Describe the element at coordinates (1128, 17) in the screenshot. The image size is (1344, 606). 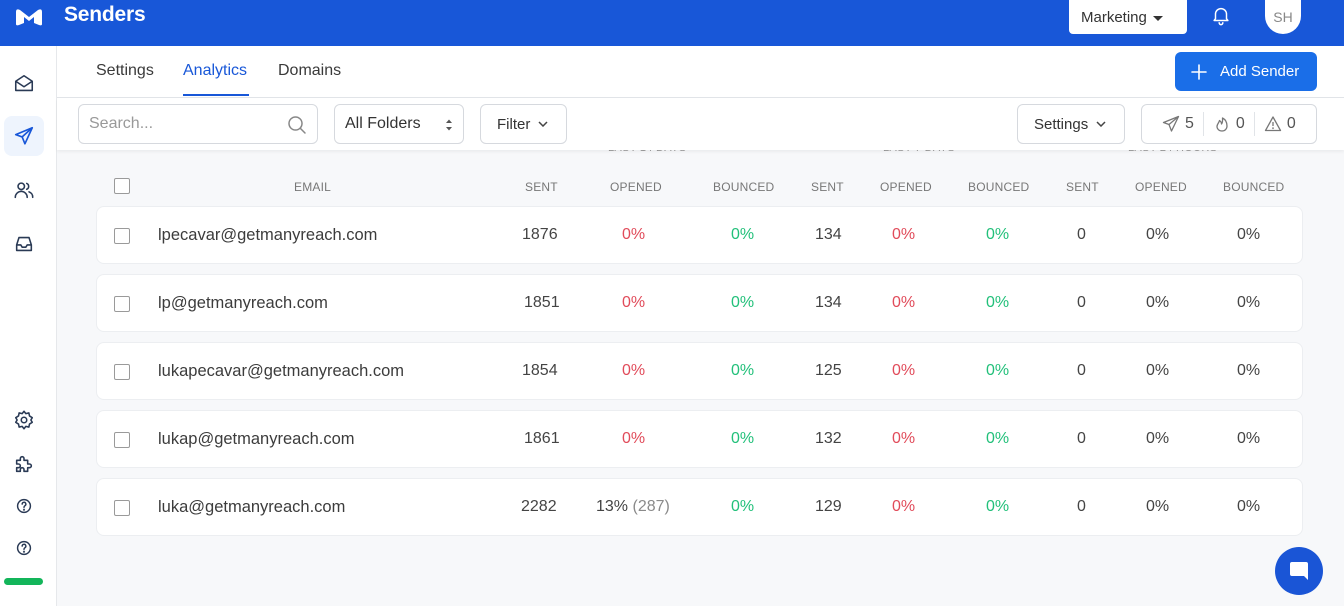
I see `workspace-select: Marketing` at that location.